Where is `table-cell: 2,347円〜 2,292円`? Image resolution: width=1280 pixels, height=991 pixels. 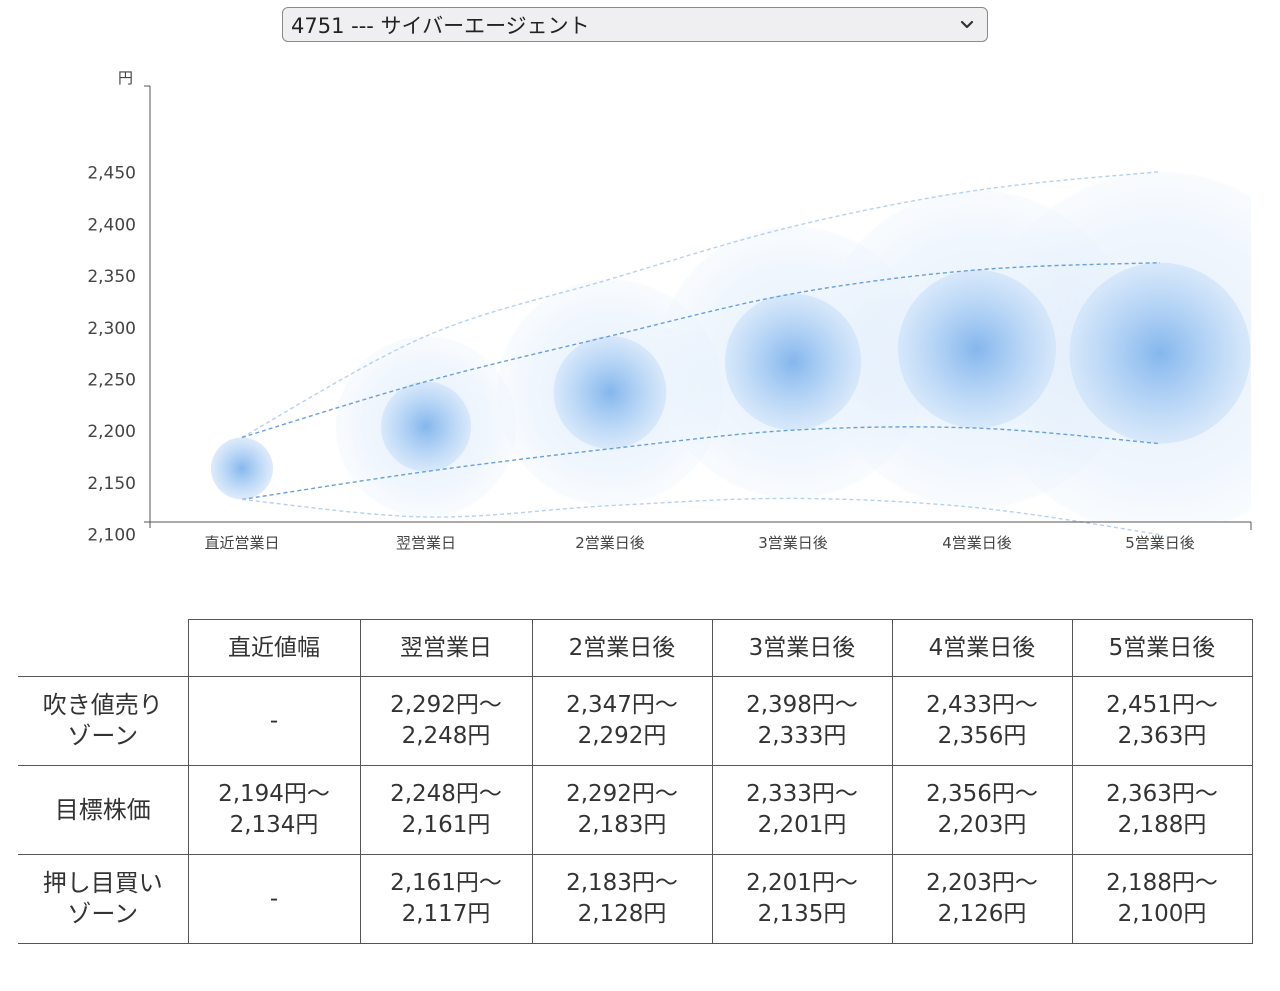
table-cell: 2,347円〜 2,292円 is located at coordinates (622, 721).